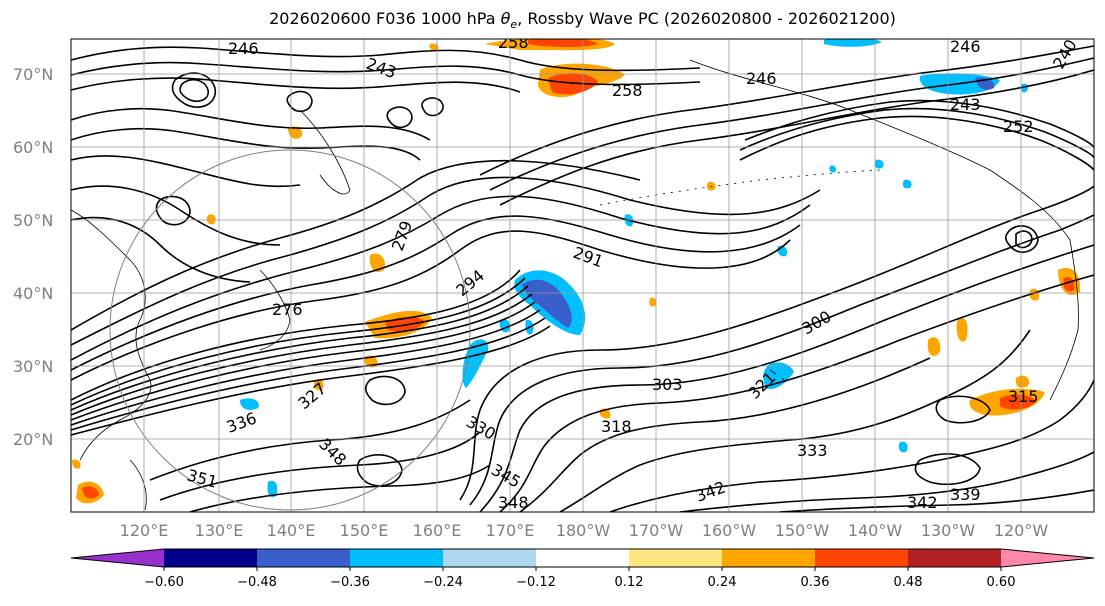  I want to click on lon-label-150w: 150°W, so click(802, 530).